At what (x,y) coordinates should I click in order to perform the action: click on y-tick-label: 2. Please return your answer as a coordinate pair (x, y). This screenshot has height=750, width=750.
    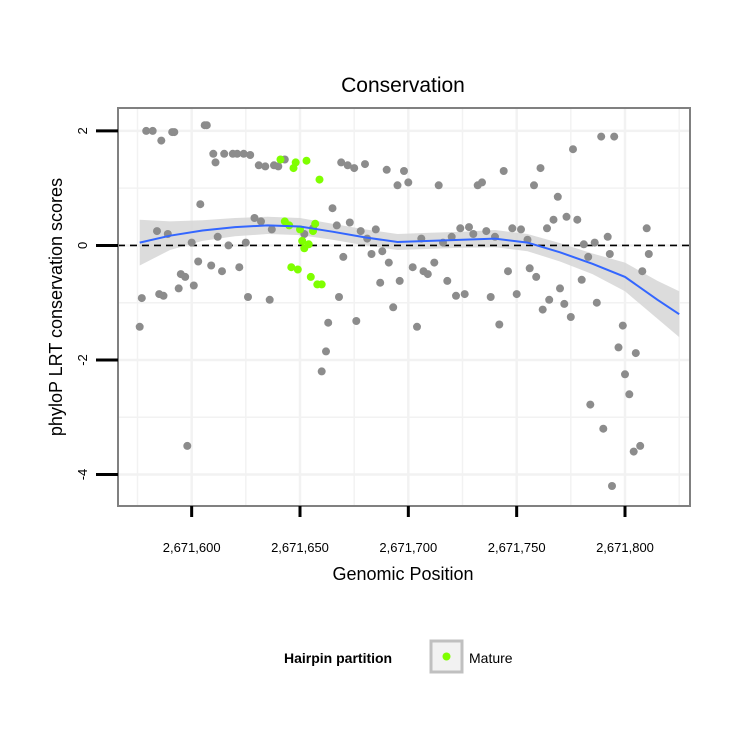
    Looking at the image, I should click on (82, 130).